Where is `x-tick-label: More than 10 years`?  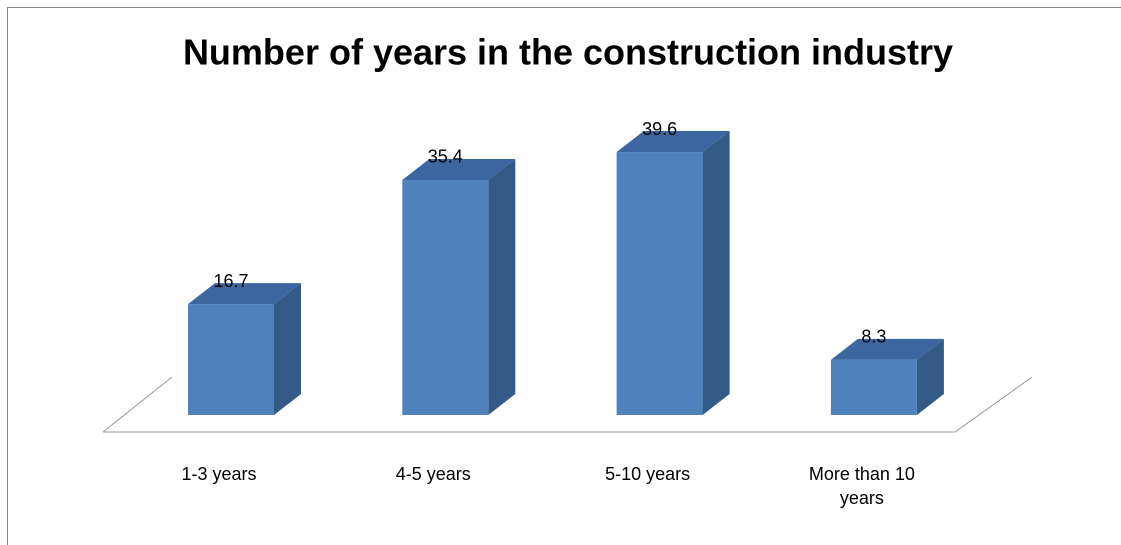
x-tick-label: More than 10 years is located at coordinates (861, 486).